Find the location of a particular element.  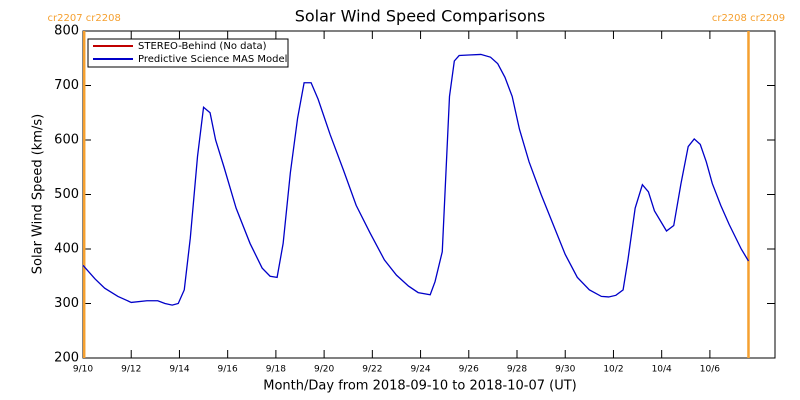

y-tick-label: 800 is located at coordinates (66, 31).